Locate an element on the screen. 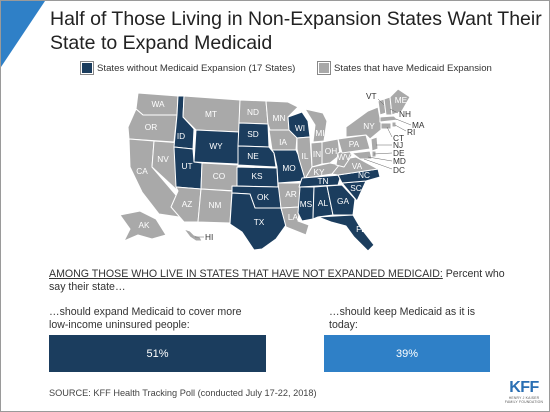  bar-value-label-keep: 39% is located at coordinates (407, 353).